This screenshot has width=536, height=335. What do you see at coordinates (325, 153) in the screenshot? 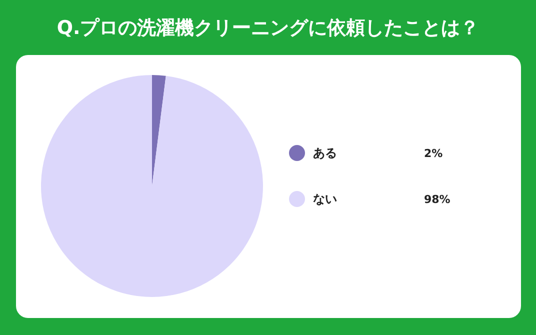
I see `legend-label: ある` at bounding box center [325, 153].